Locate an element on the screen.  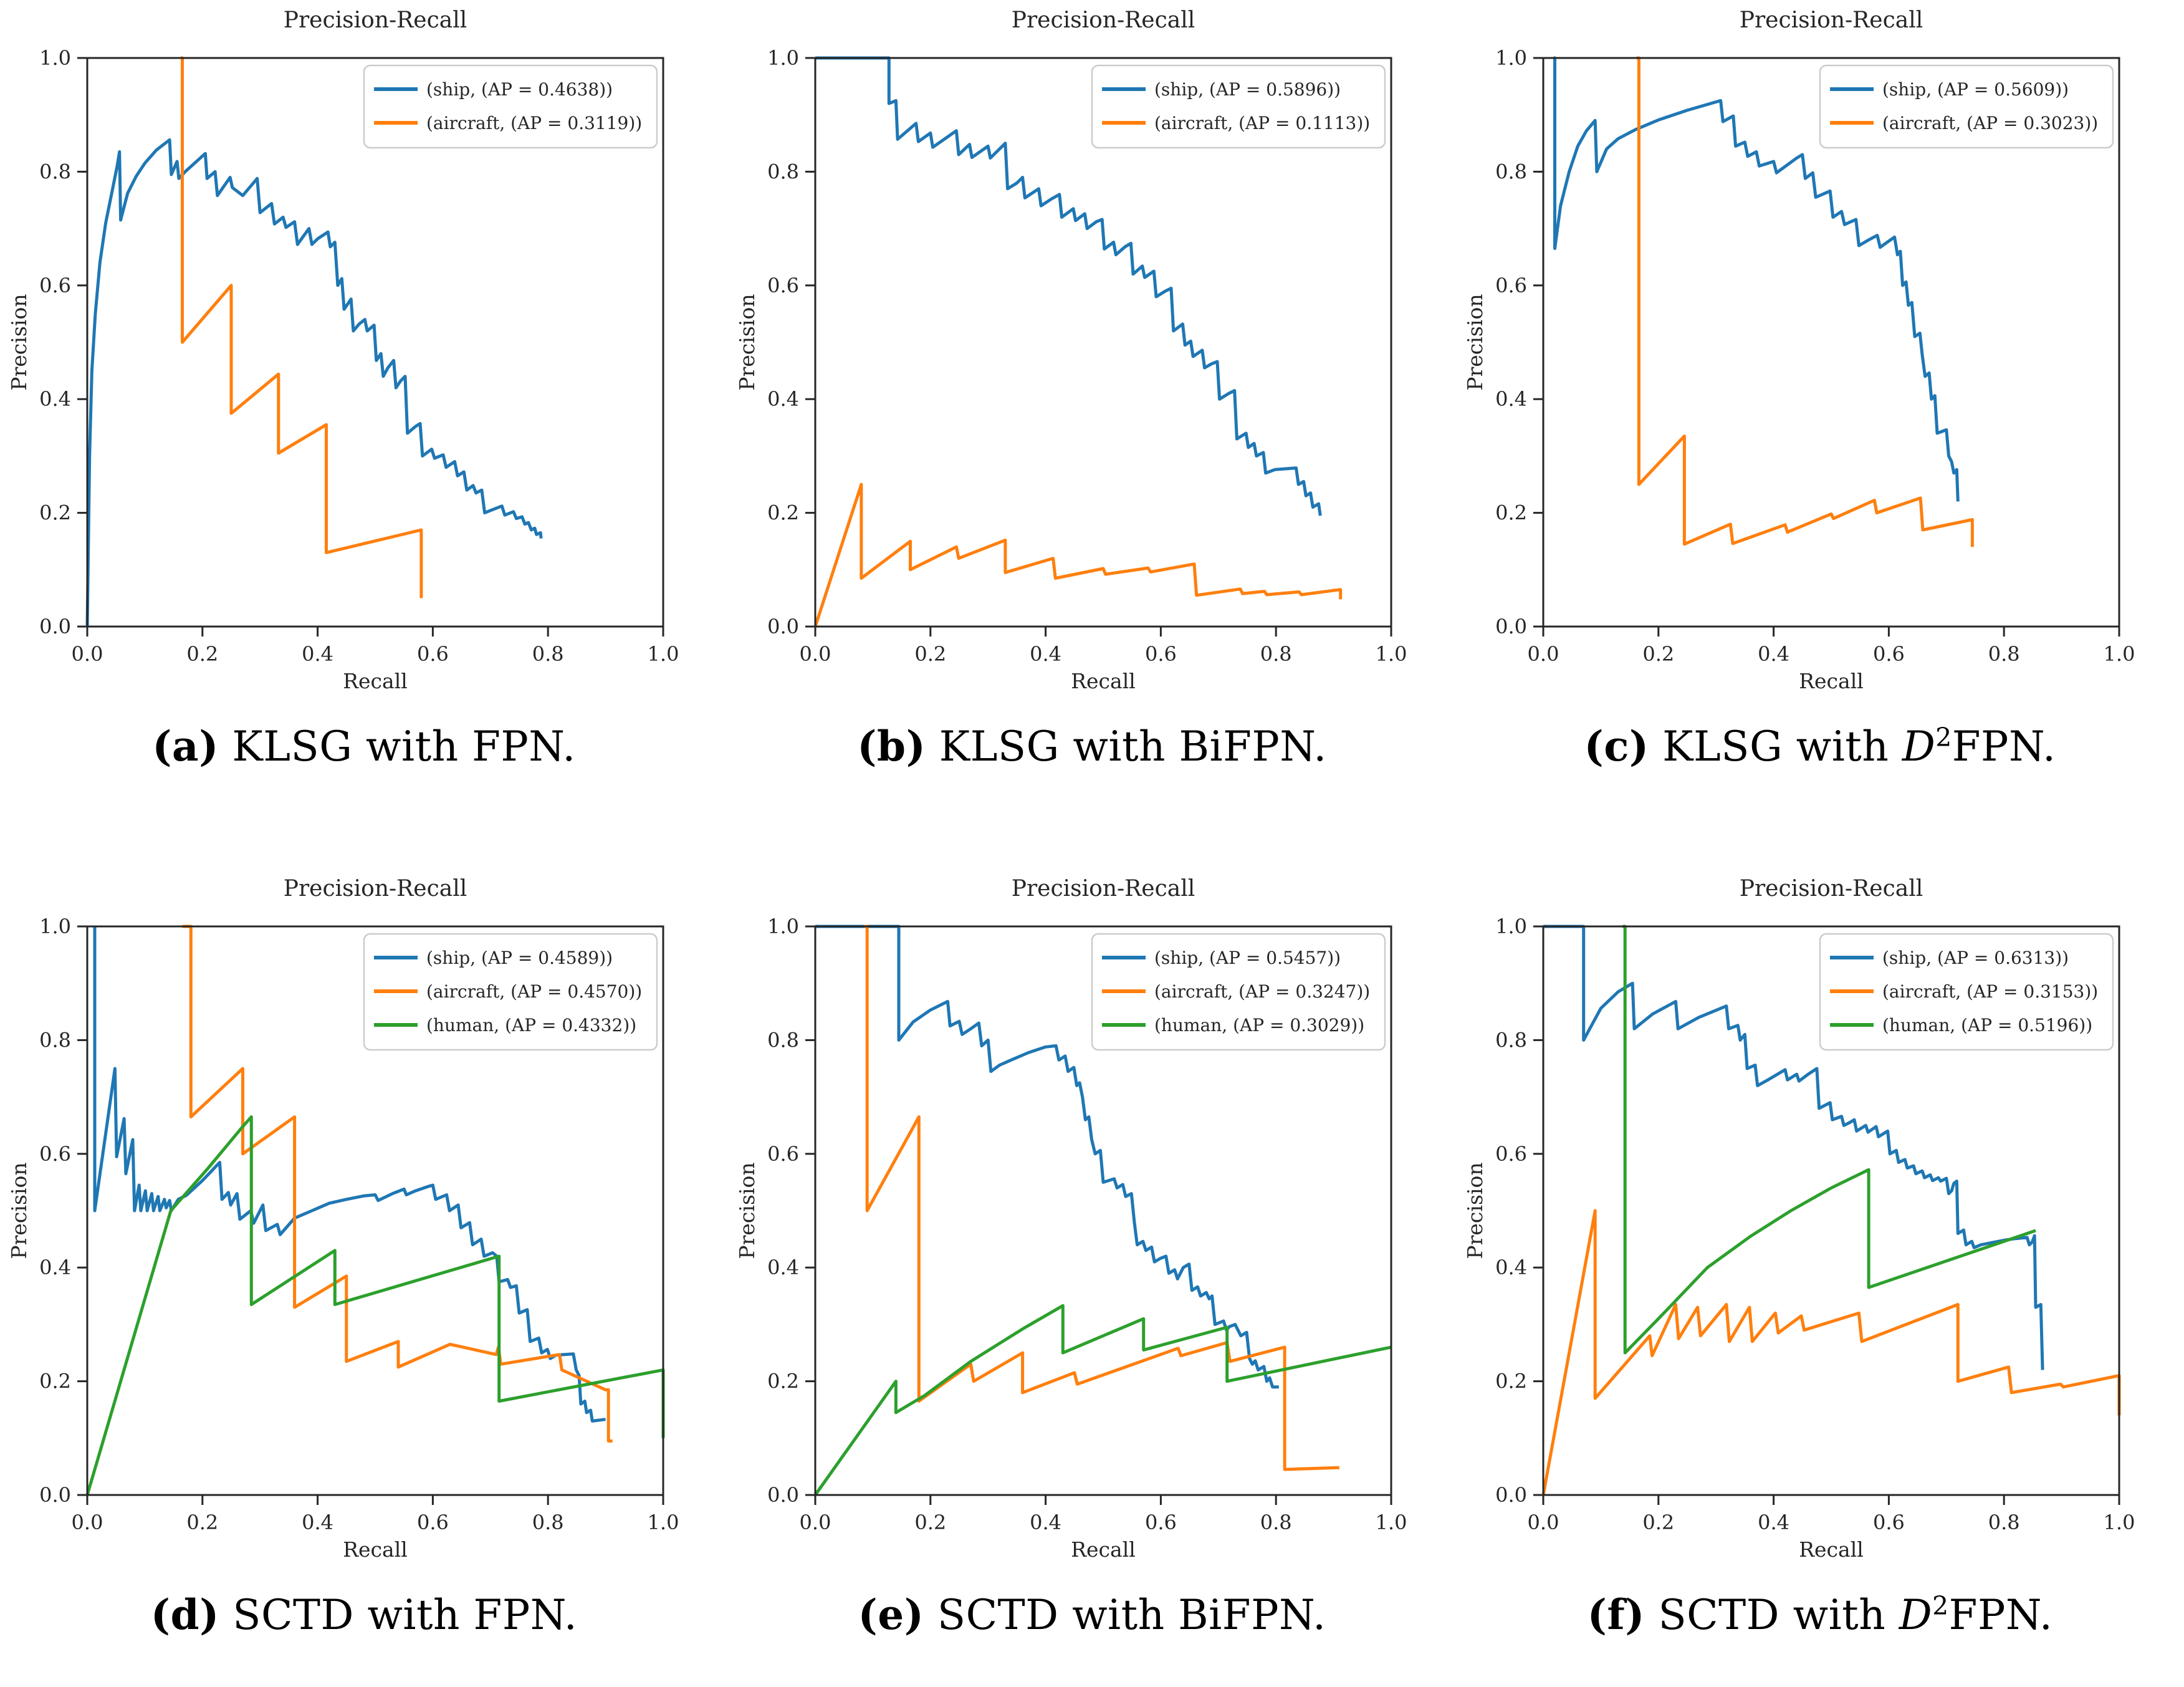
legend-label-human: (human, (AP = 0.5196)) is located at coordinates (1987, 1025).